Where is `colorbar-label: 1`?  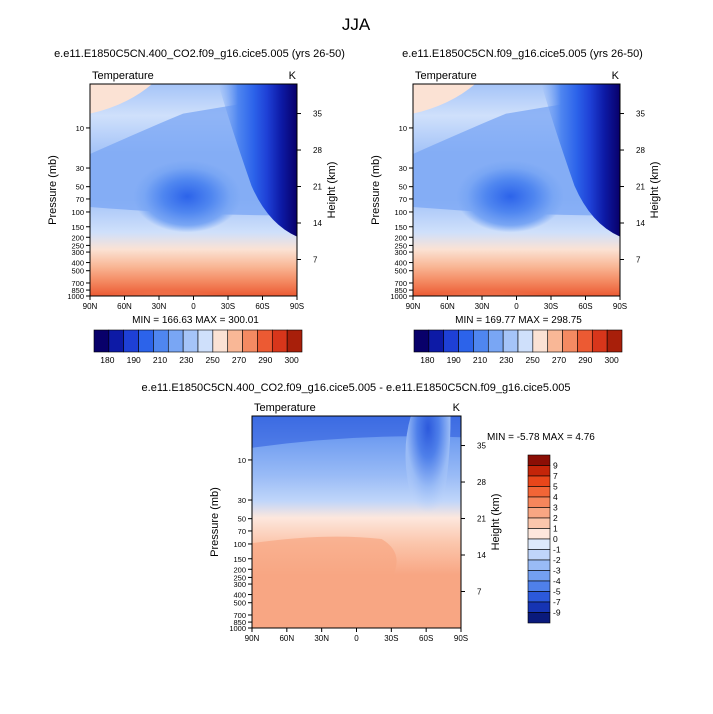
colorbar-label: 1 is located at coordinates (555, 529).